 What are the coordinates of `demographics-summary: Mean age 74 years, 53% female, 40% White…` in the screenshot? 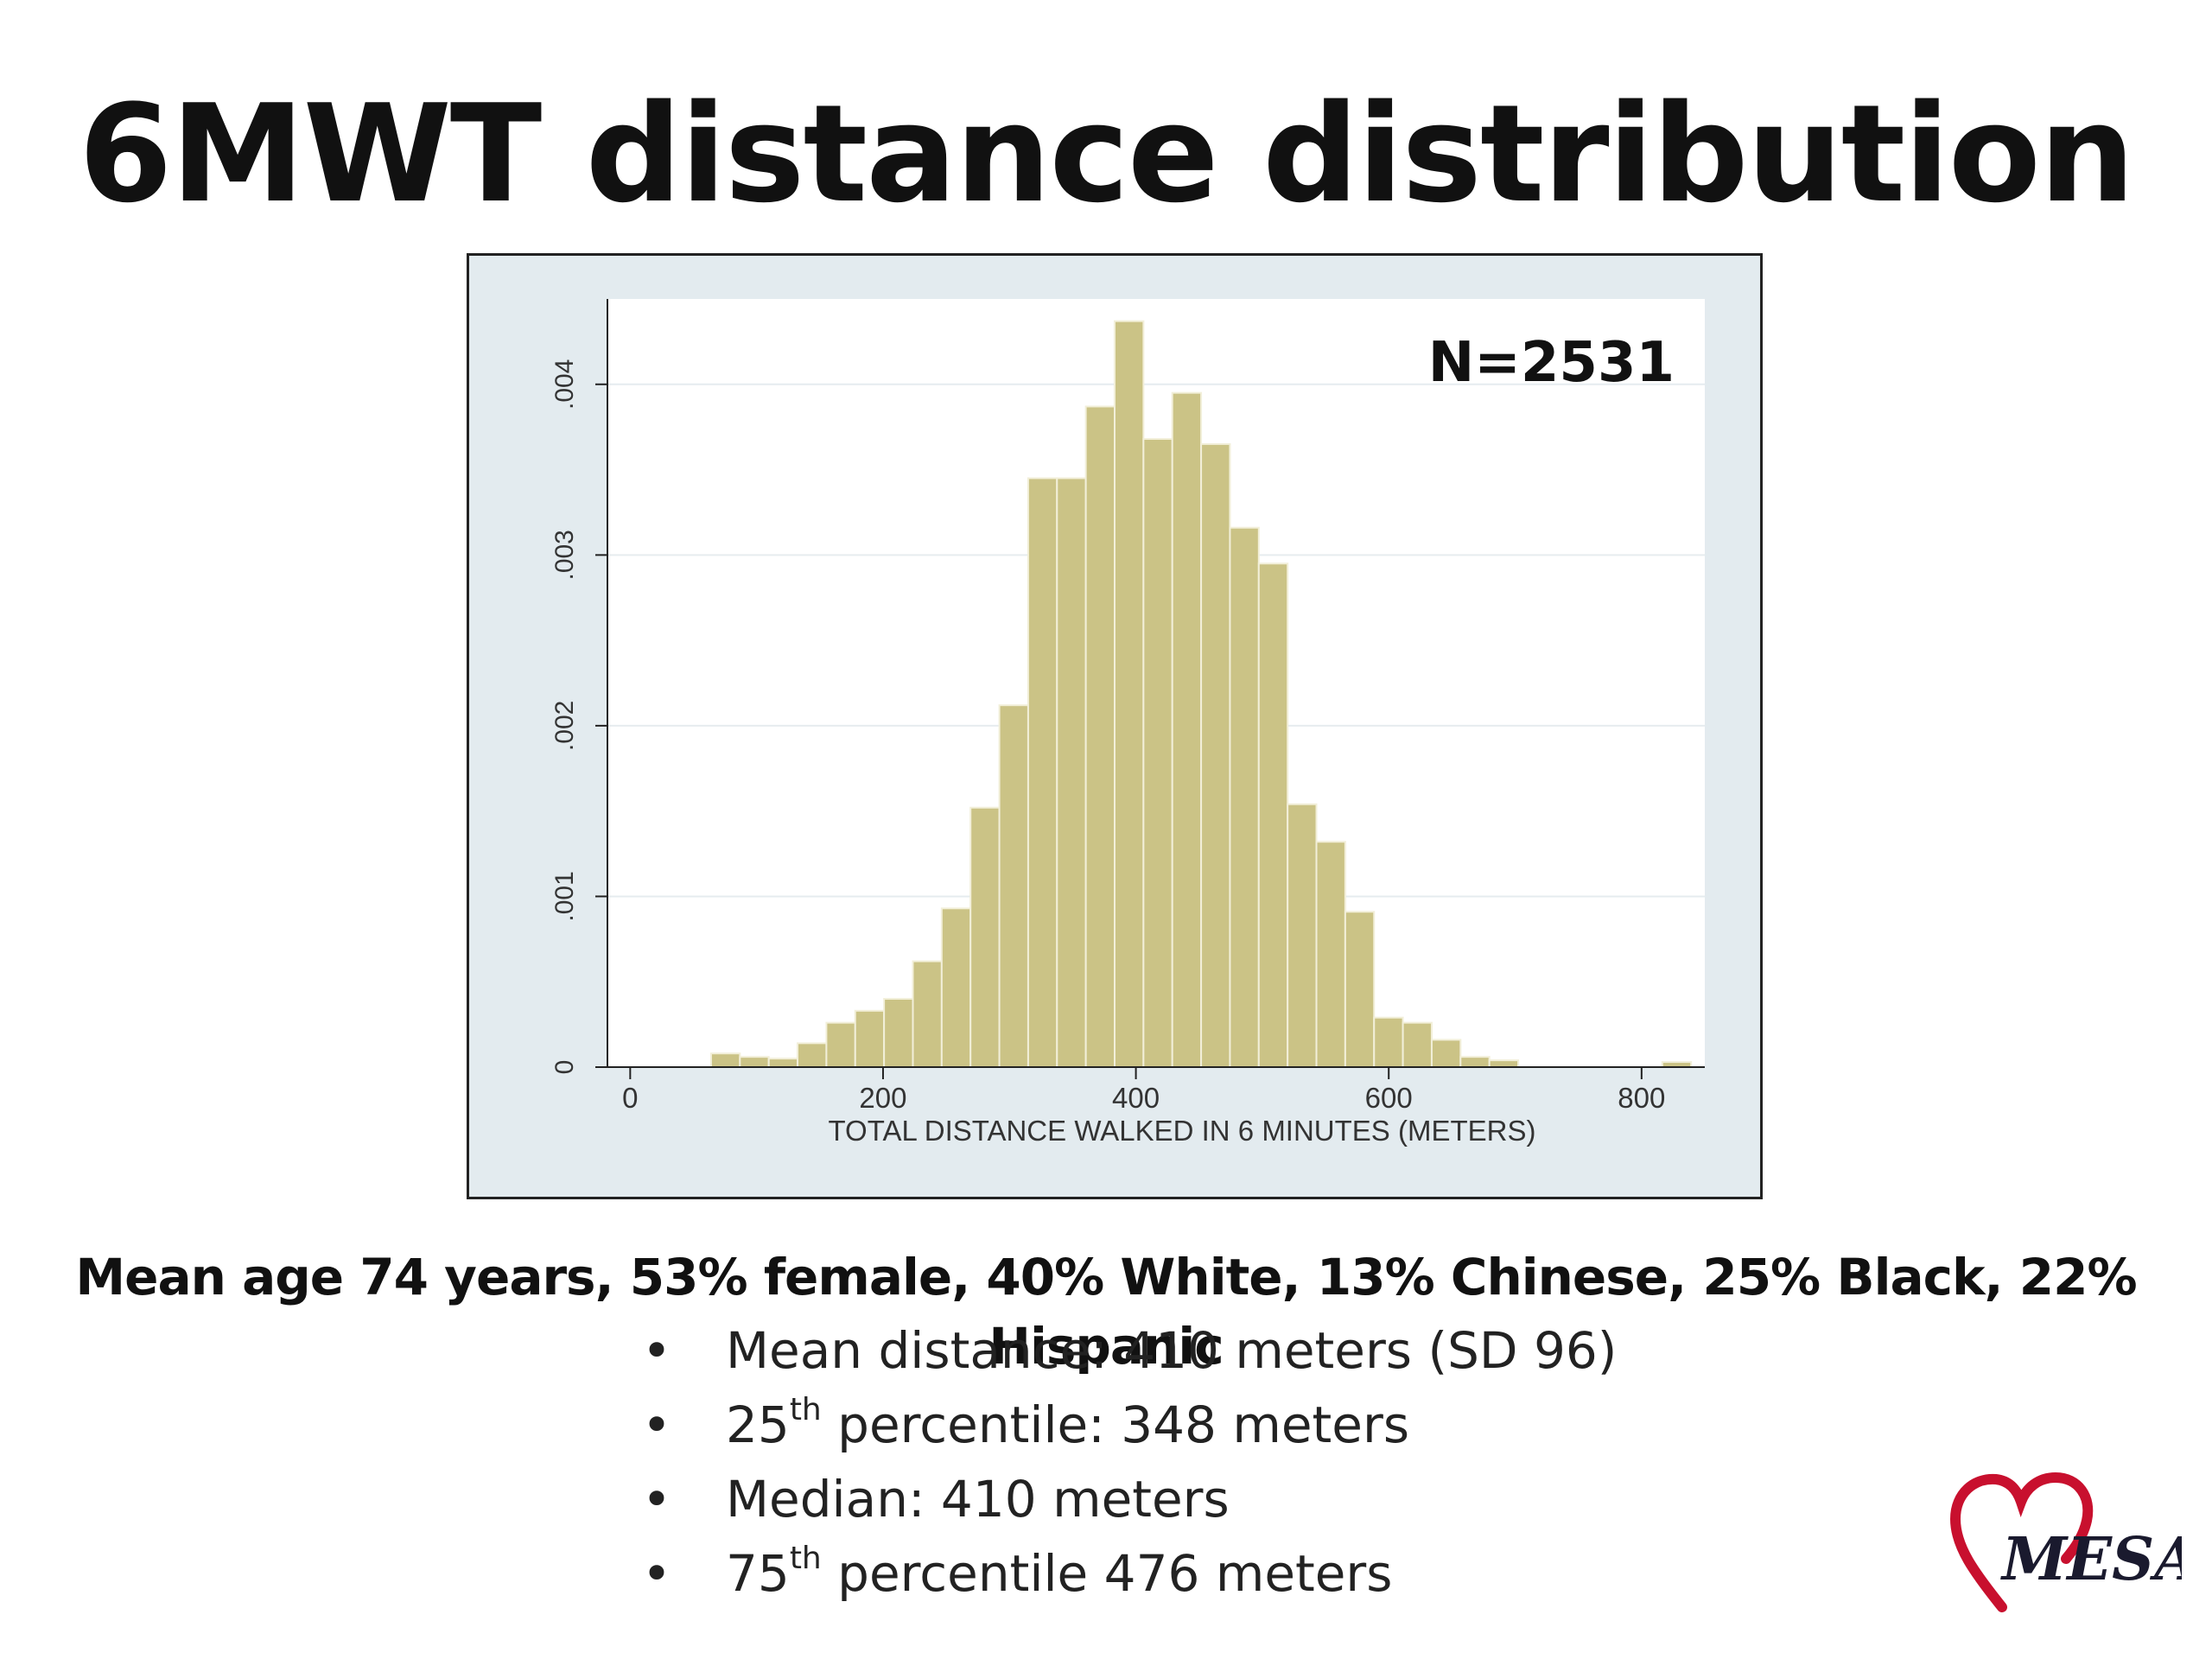 It's located at (1106, 1312).